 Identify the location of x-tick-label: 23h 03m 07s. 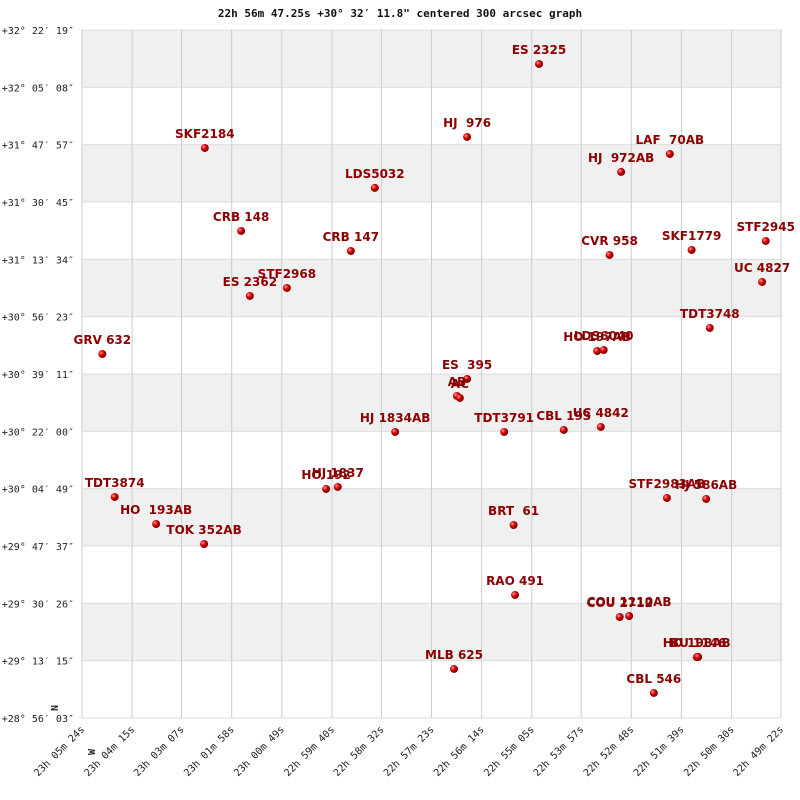
(159, 751).